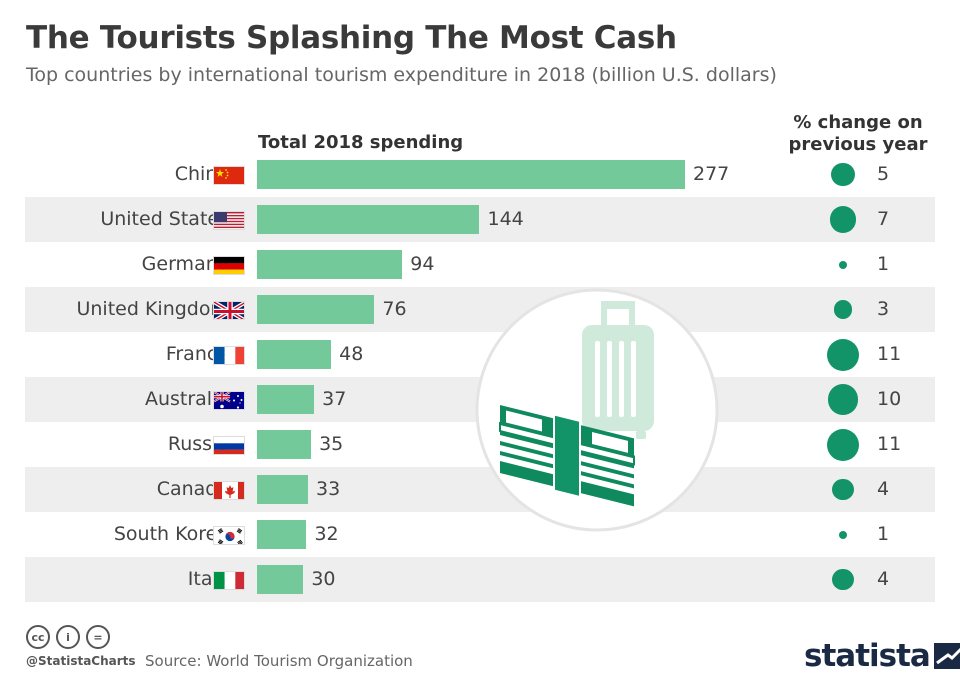 Image resolution: width=960 pixels, height=684 pixels. Describe the element at coordinates (331, 444) in the screenshot. I see `spending-value-label: 35` at that location.